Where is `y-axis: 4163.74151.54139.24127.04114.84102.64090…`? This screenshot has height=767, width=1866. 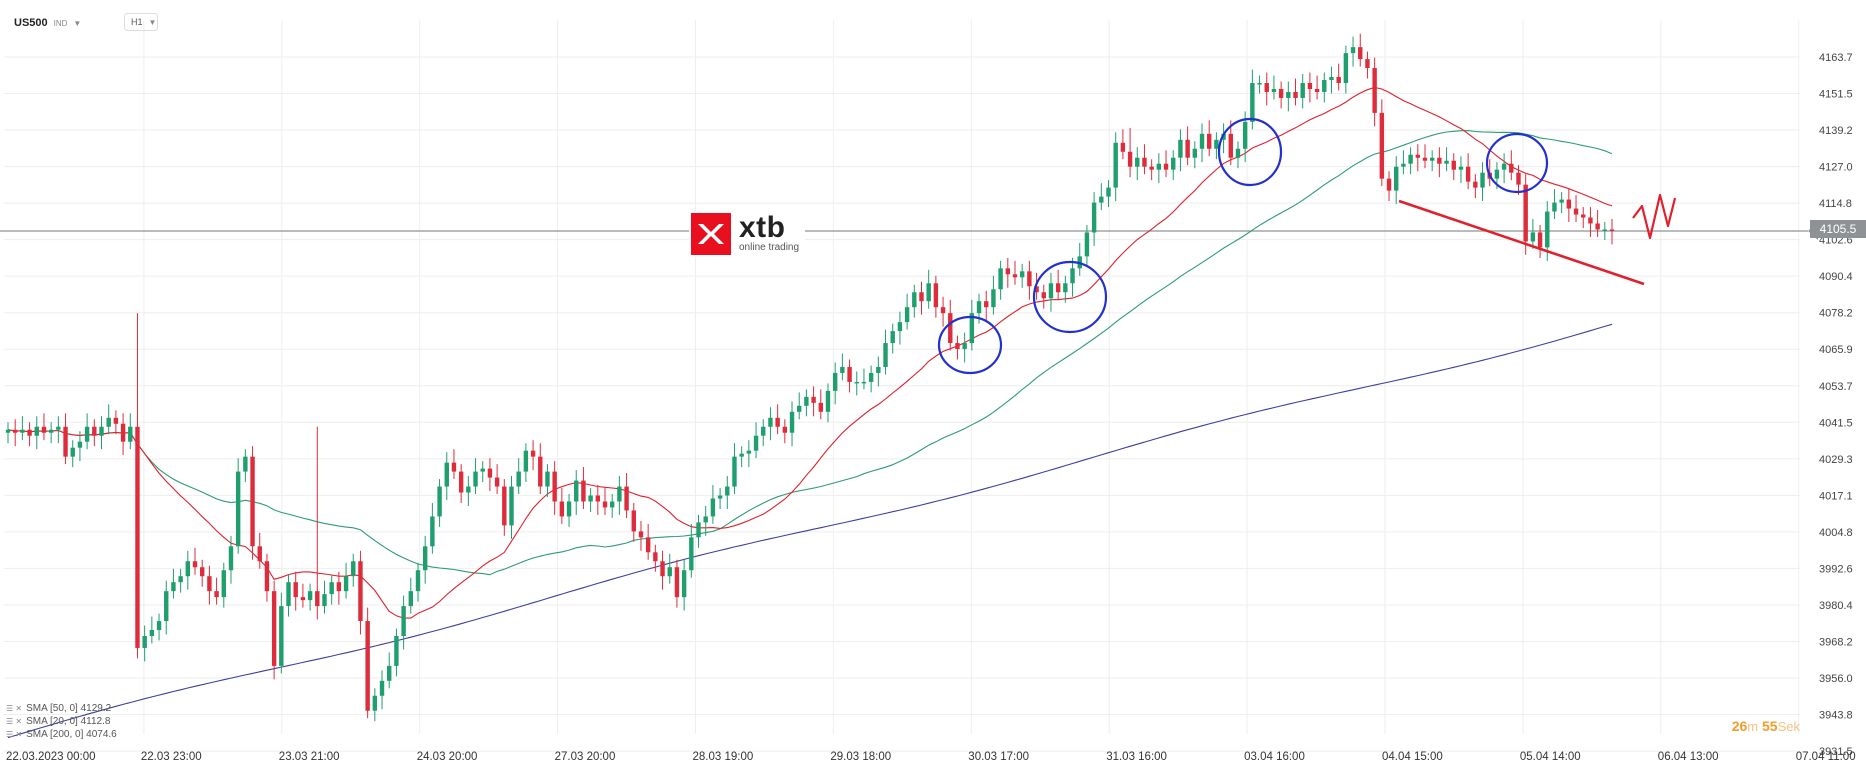
y-axis: 4163.74151.54139.24127.04114.84102.64090… is located at coordinates (1836, 405).